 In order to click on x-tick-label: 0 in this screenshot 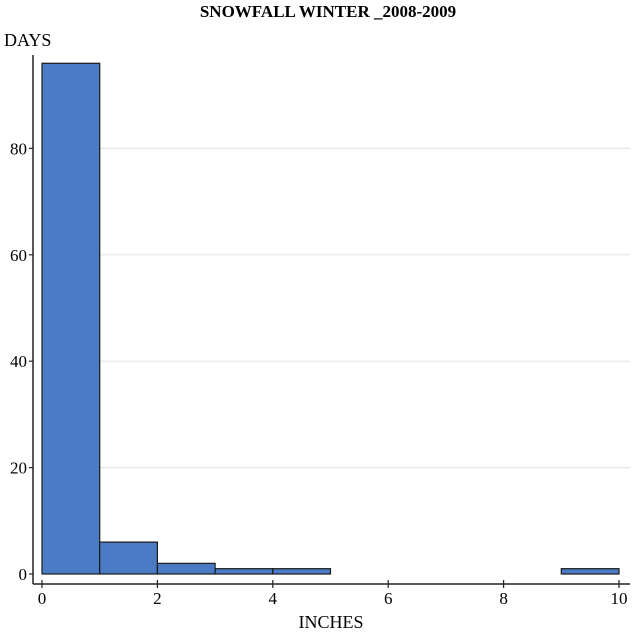, I will do `click(42, 598)`.